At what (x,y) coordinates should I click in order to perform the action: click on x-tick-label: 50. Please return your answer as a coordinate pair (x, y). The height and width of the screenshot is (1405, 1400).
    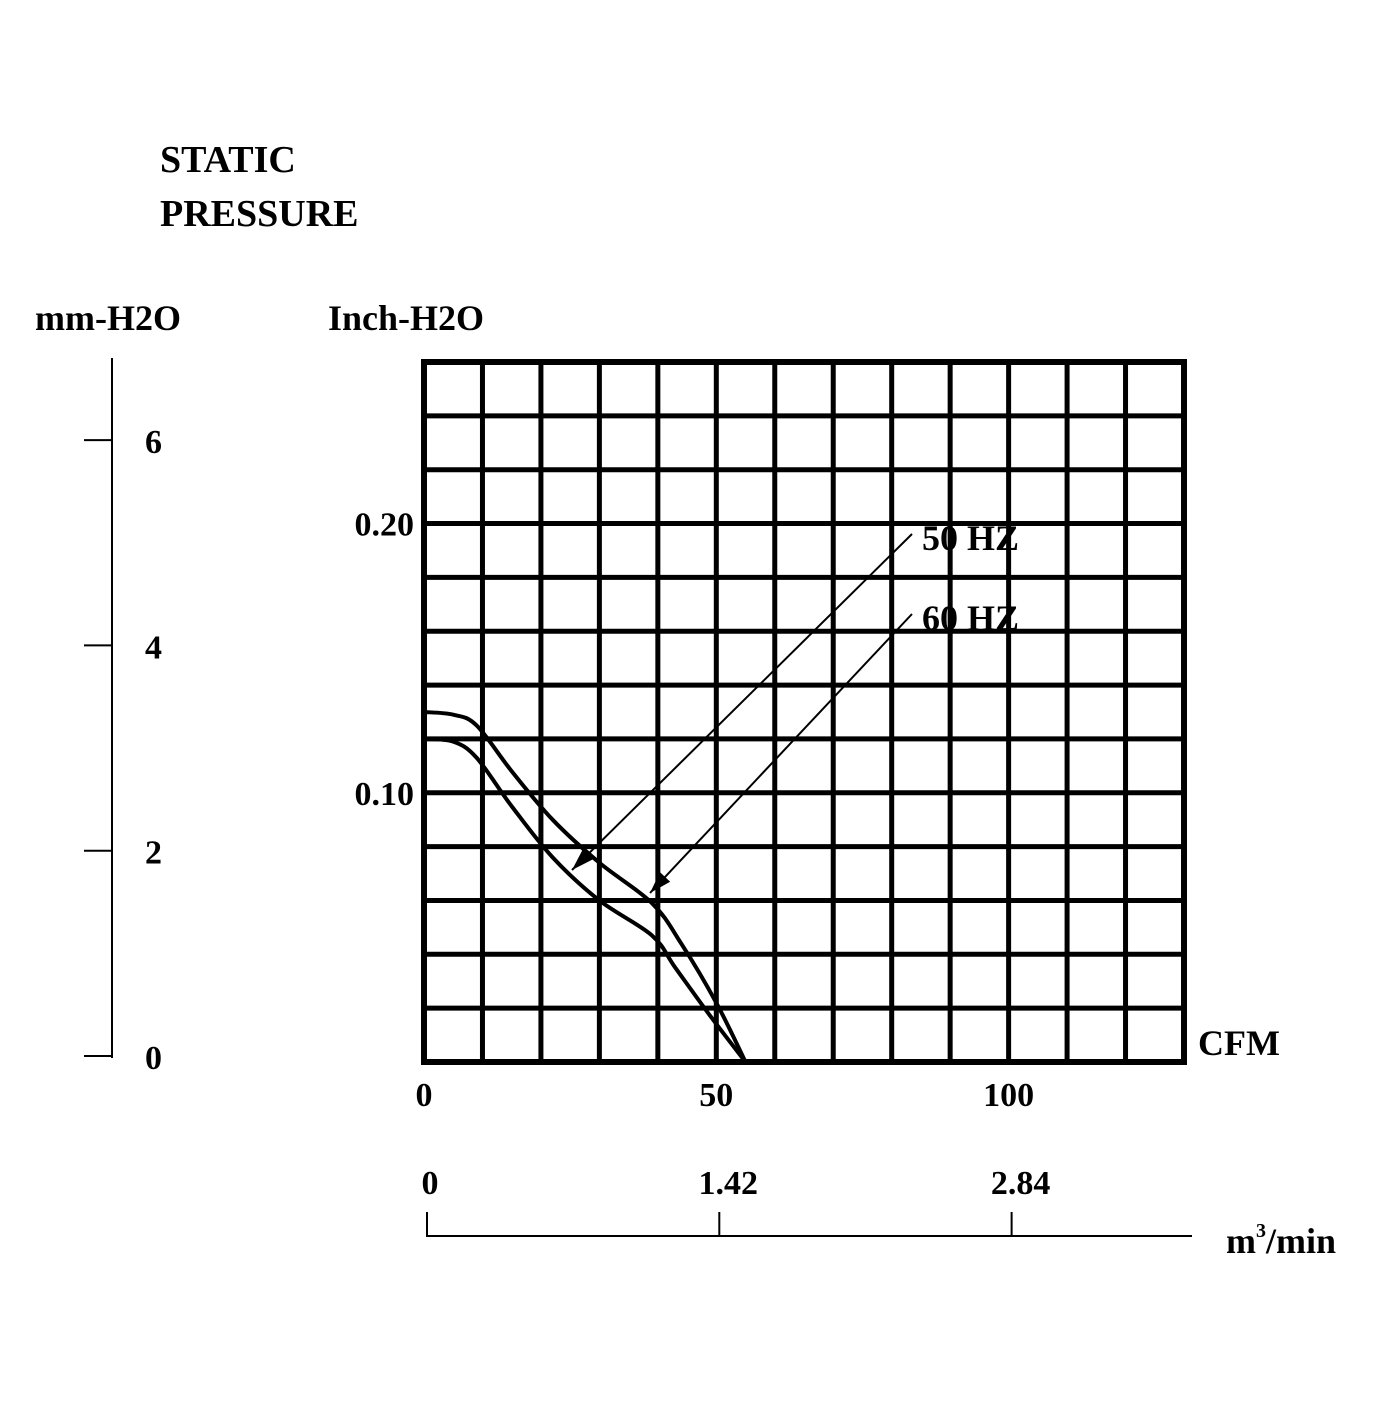
    Looking at the image, I should click on (716, 1095).